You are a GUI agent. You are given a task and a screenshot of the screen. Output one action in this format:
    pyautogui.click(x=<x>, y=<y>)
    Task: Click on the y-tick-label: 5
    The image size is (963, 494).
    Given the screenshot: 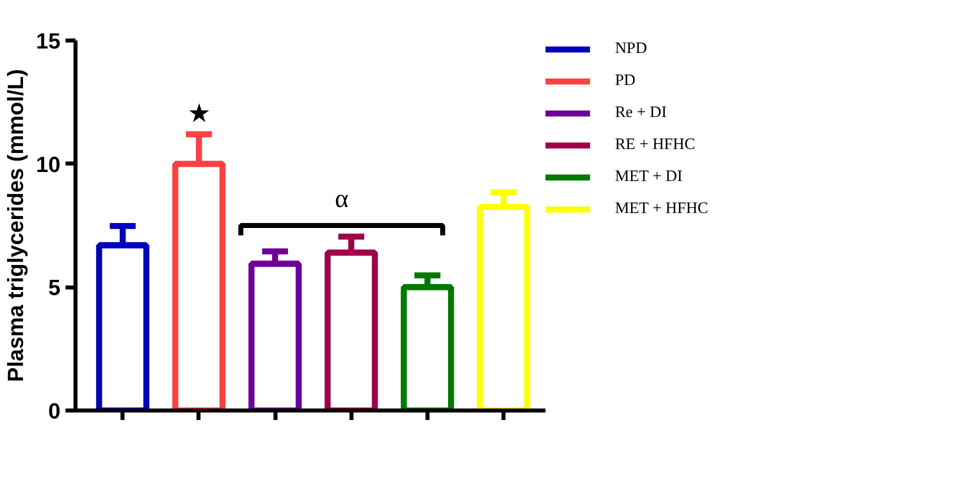 What is the action you would take?
    pyautogui.click(x=54, y=287)
    